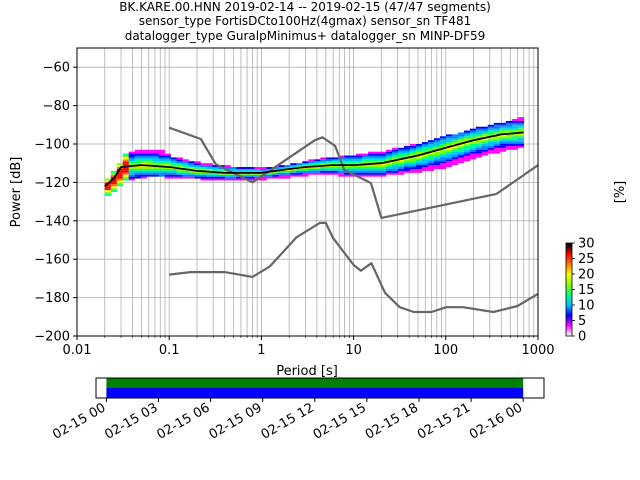  What do you see at coordinates (77, 350) in the screenshot?
I see `x-tick-label: 0.01` at bounding box center [77, 350].